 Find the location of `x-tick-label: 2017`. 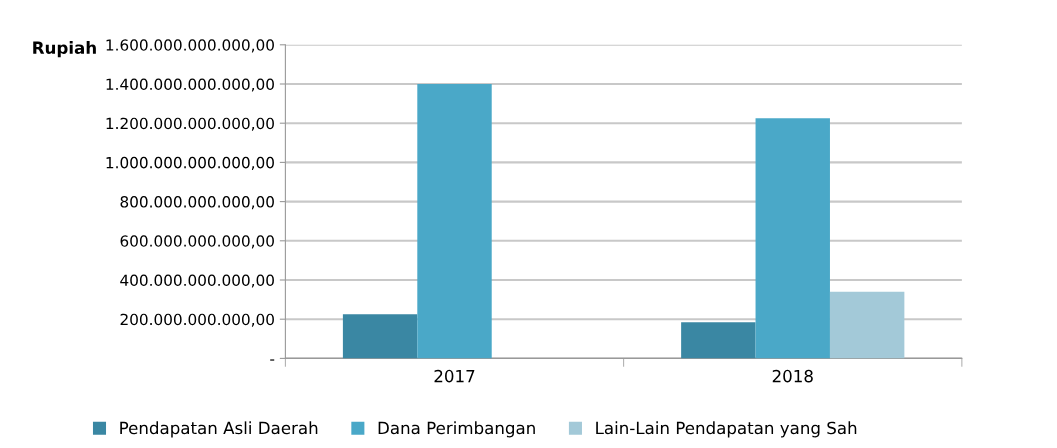

x-tick-label: 2017 is located at coordinates (454, 376).